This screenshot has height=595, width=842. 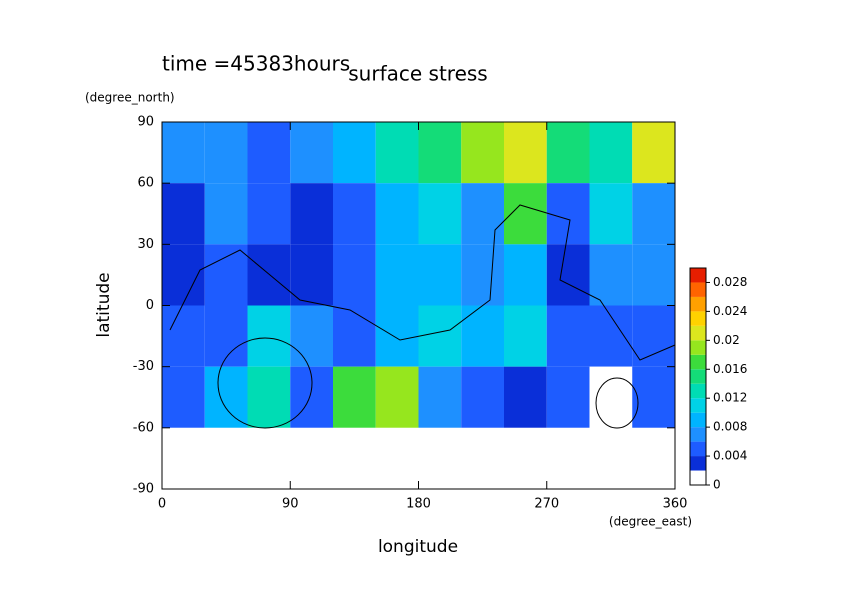 What do you see at coordinates (730, 427) in the screenshot?
I see `colorbar-tick-label: 0.008` at bounding box center [730, 427].